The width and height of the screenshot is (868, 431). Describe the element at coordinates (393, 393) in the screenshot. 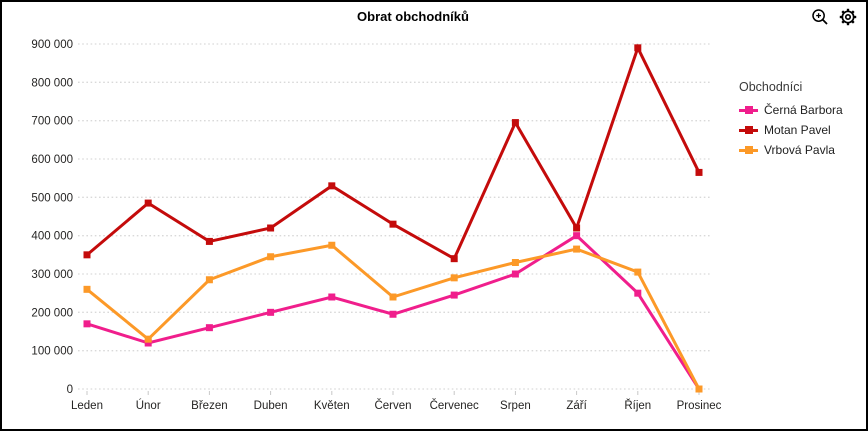

I see `x-axis-ticks` at that location.